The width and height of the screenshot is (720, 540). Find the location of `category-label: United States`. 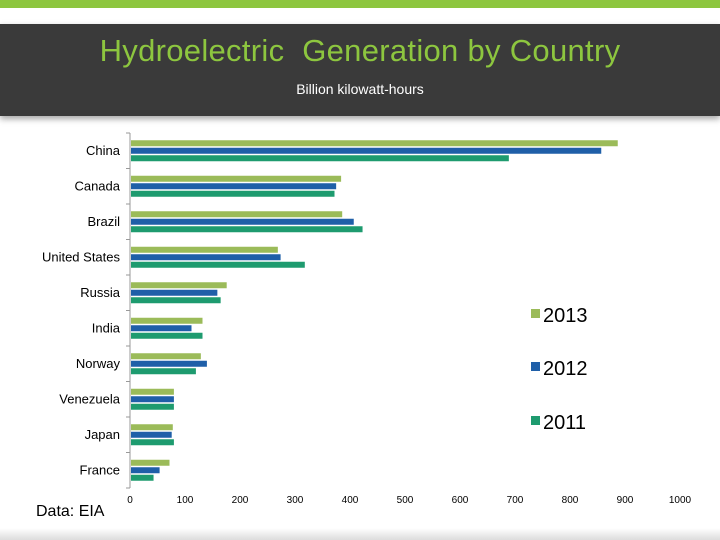

category-label: United States is located at coordinates (81, 256).